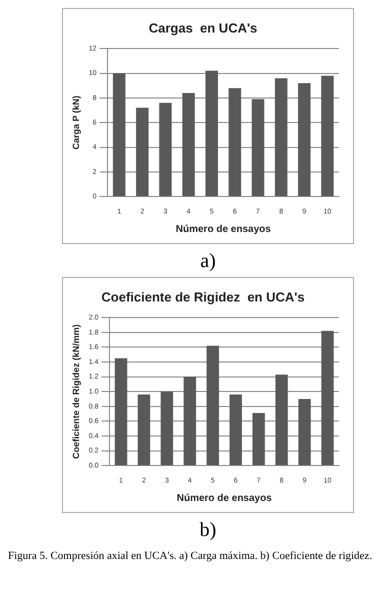 This screenshot has width=382, height=600. Describe the element at coordinates (208, 261) in the screenshot. I see `text: a)` at that location.